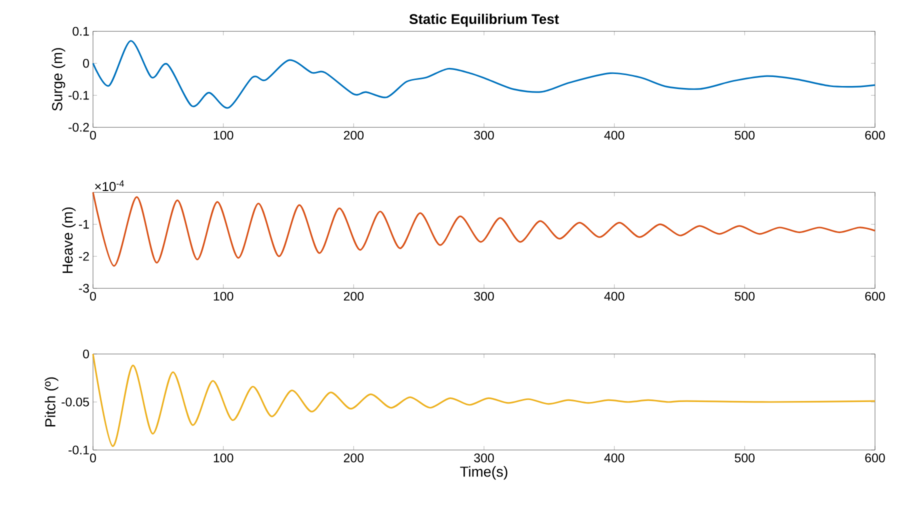  I want to click on y-tick-label: -3, so click(83, 288).